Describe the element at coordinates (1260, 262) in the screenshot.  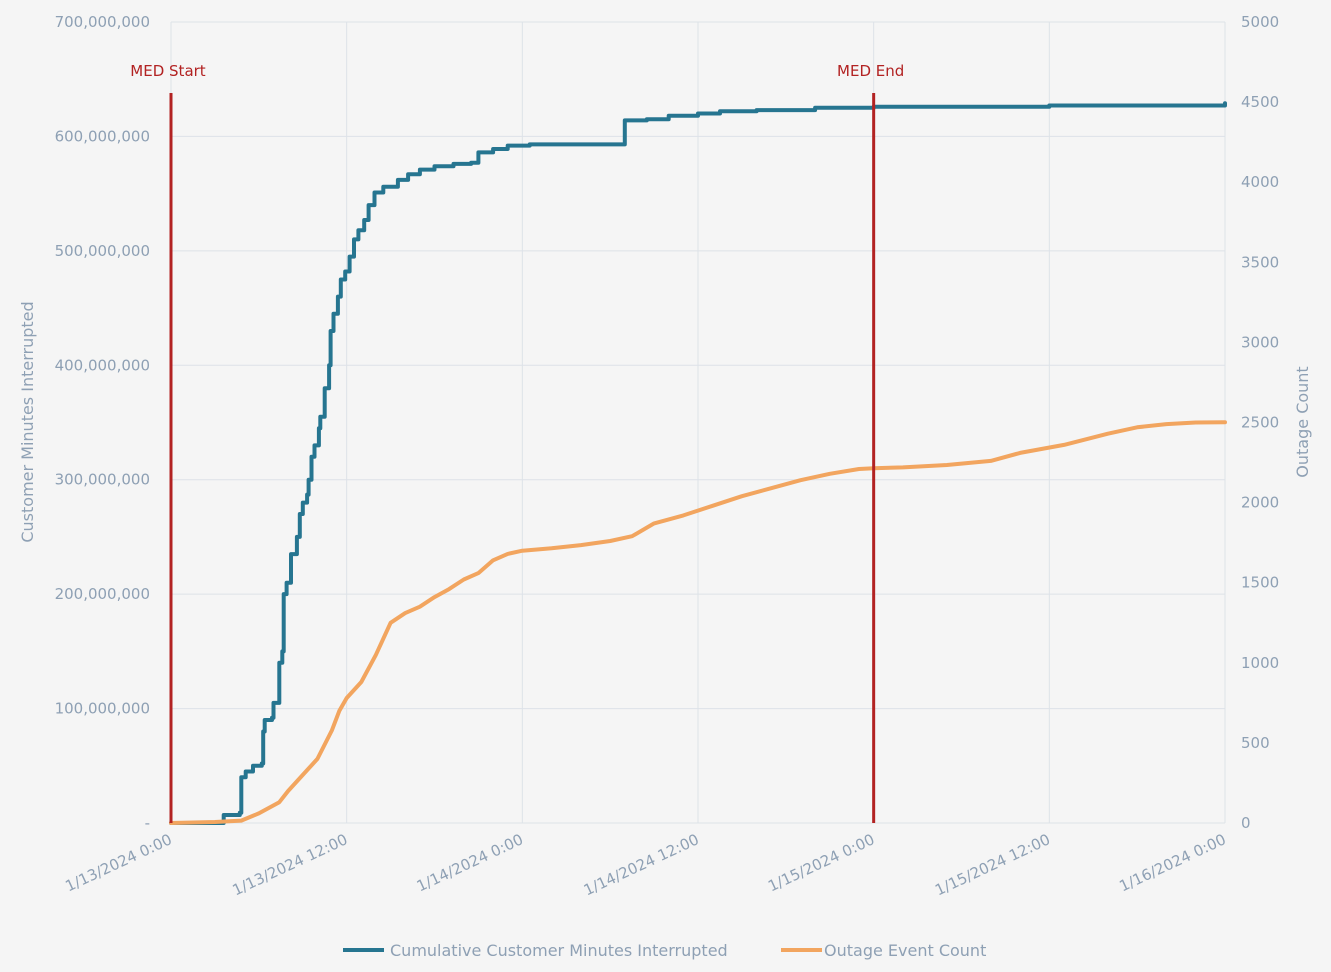
I see `right-tick-label: 3500` at that location.